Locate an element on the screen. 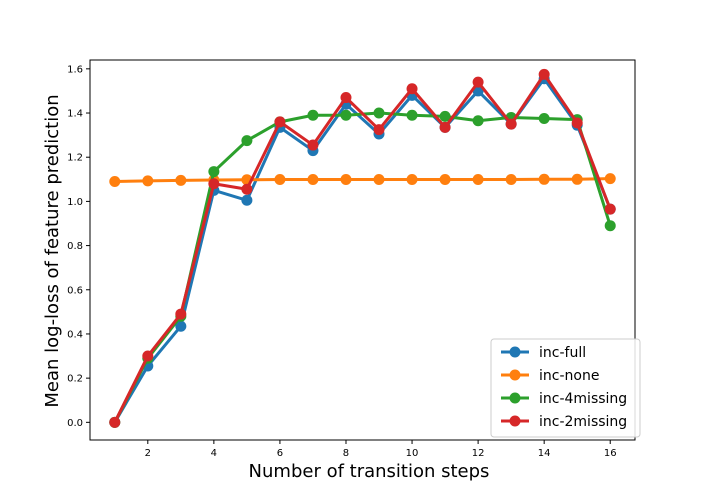 This screenshot has height=504, width=720. x-tick-label: 16 is located at coordinates (610, 453).